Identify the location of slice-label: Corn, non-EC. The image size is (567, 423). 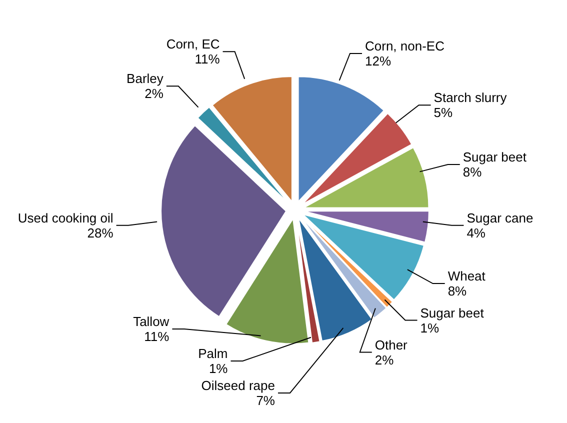
(404, 46).